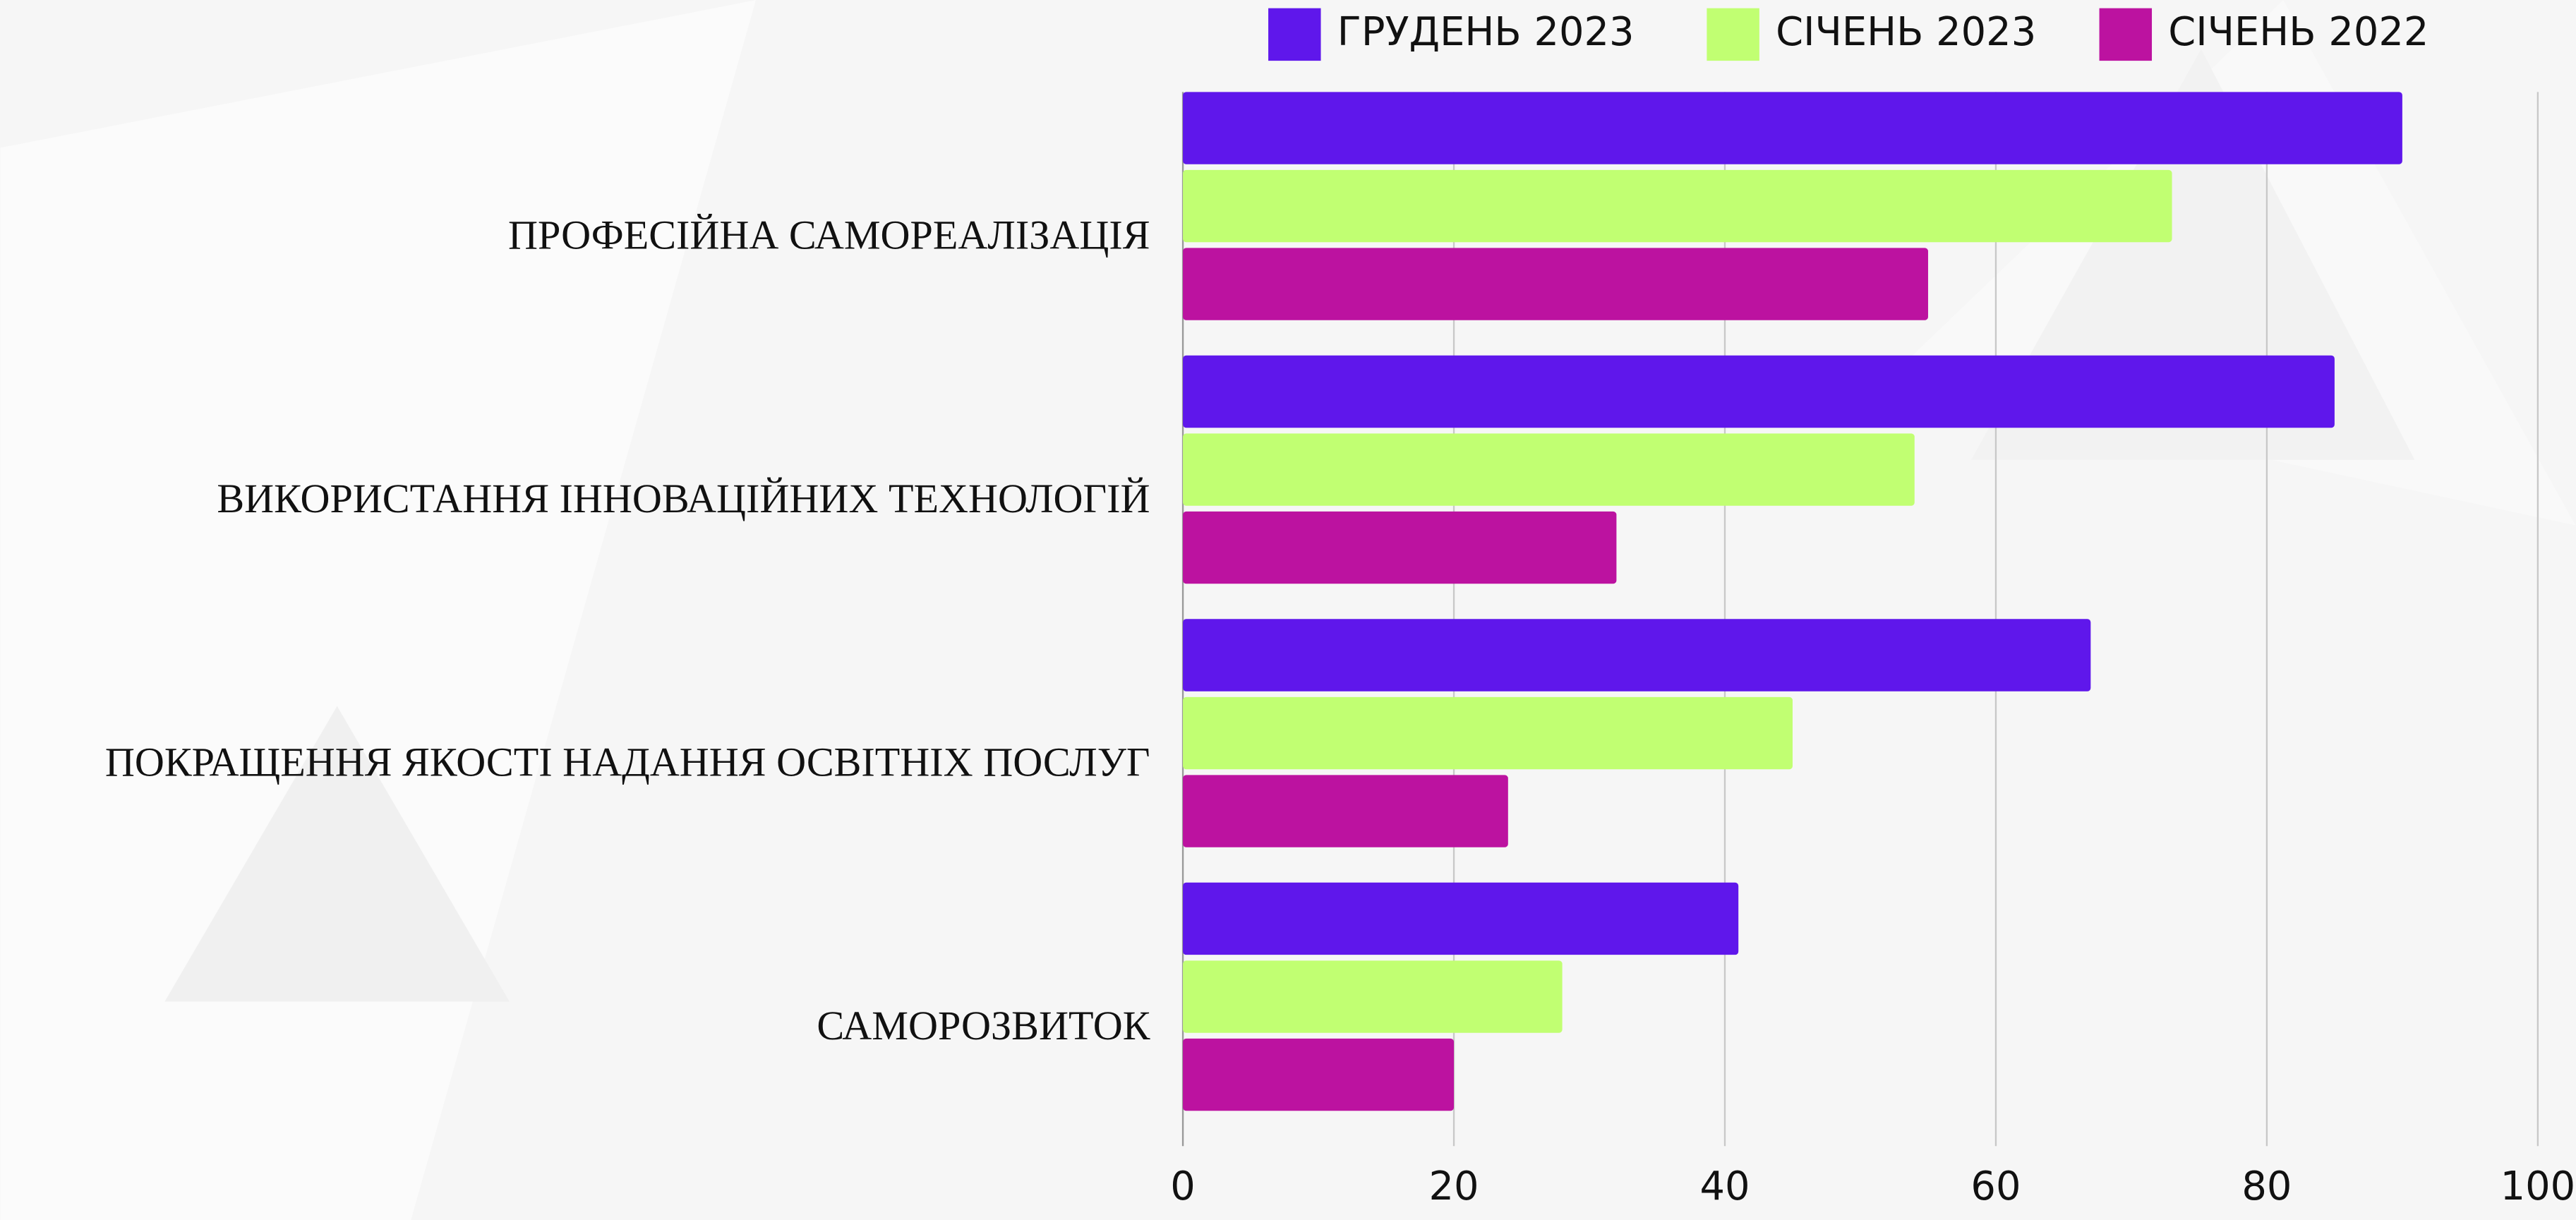  I want to click on x-tick-label: 40, so click(1724, 1186).